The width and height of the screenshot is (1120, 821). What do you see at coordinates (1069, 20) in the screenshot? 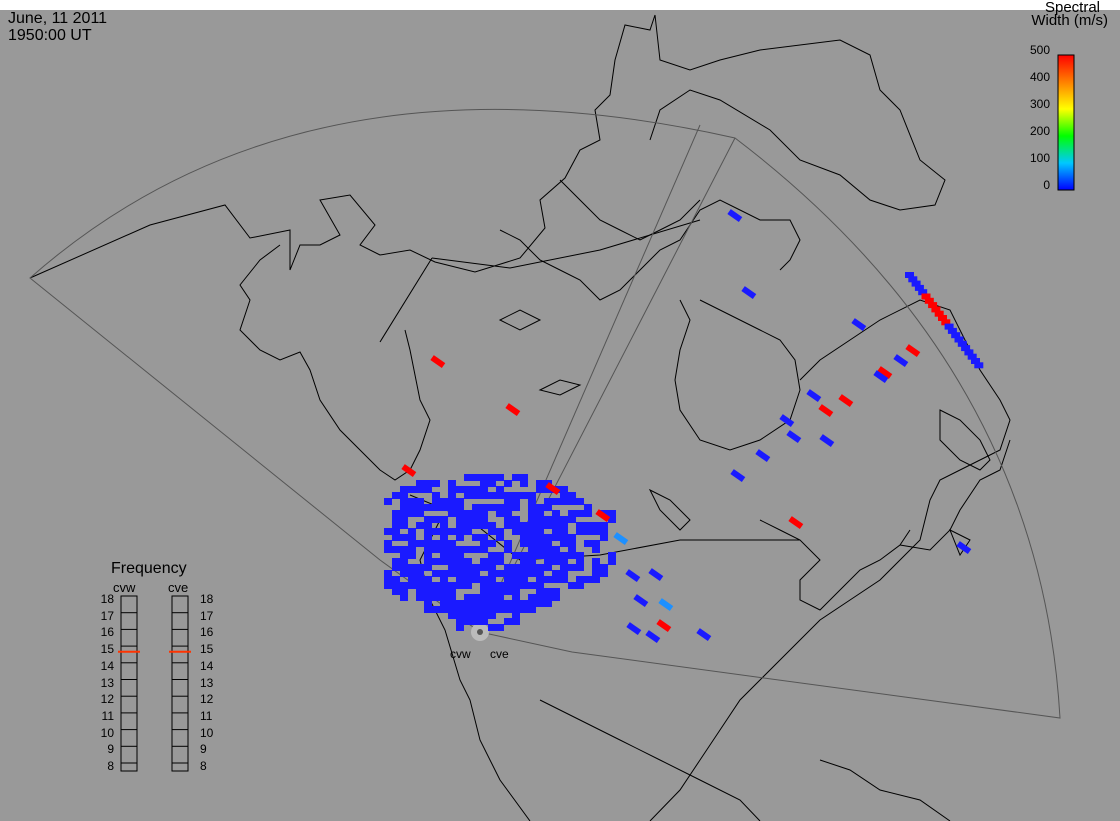
I see `colorbar-title-line2: Width (m/s)` at bounding box center [1069, 20].